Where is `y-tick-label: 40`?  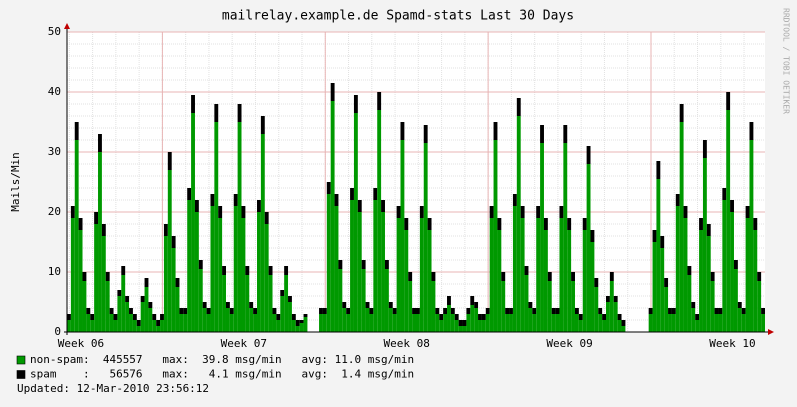
y-tick-label: 40 is located at coordinates (54, 91).